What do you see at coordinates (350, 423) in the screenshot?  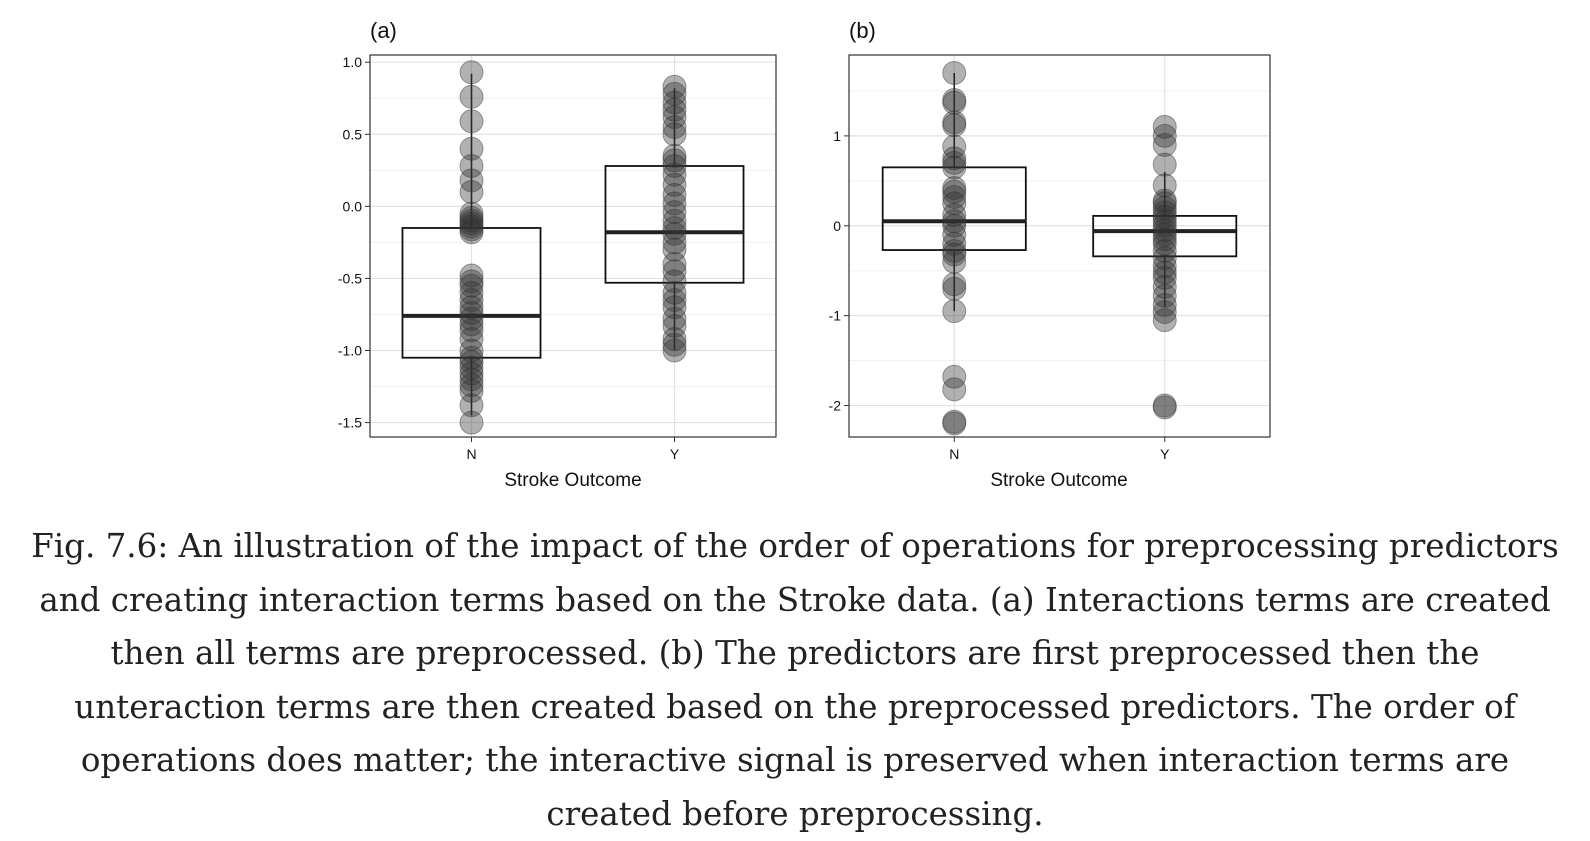 I see `y-tick-label: -1.5` at bounding box center [350, 423].